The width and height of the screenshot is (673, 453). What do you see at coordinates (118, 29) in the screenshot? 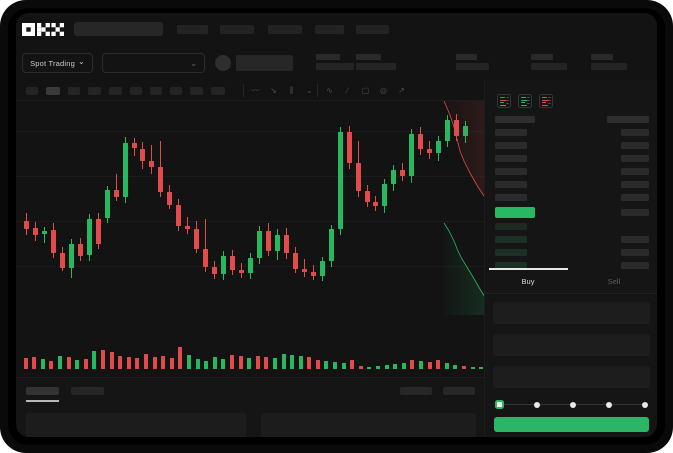
I see `search-input` at bounding box center [118, 29].